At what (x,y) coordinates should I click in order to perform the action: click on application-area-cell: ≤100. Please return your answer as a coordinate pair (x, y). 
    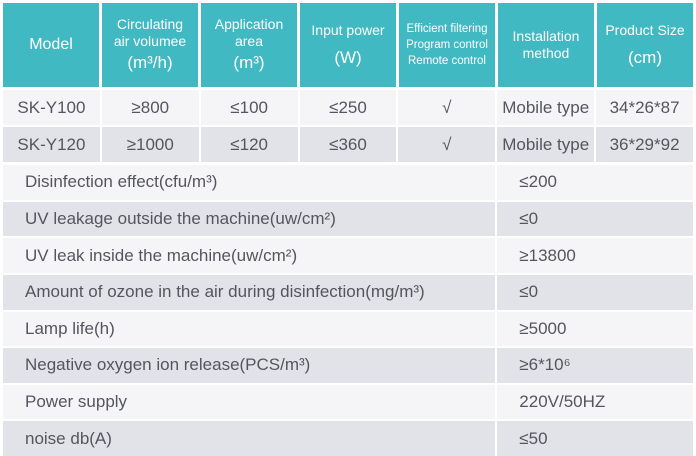
    Looking at the image, I should click on (249, 107).